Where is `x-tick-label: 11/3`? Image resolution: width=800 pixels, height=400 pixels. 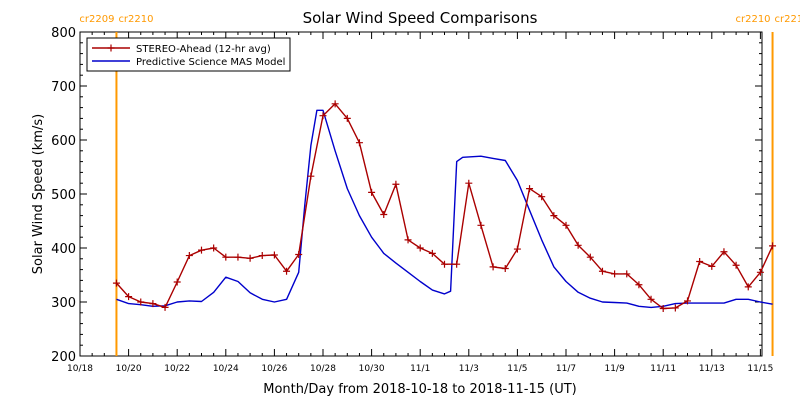
x-tick-label: 11/3 is located at coordinates (469, 369).